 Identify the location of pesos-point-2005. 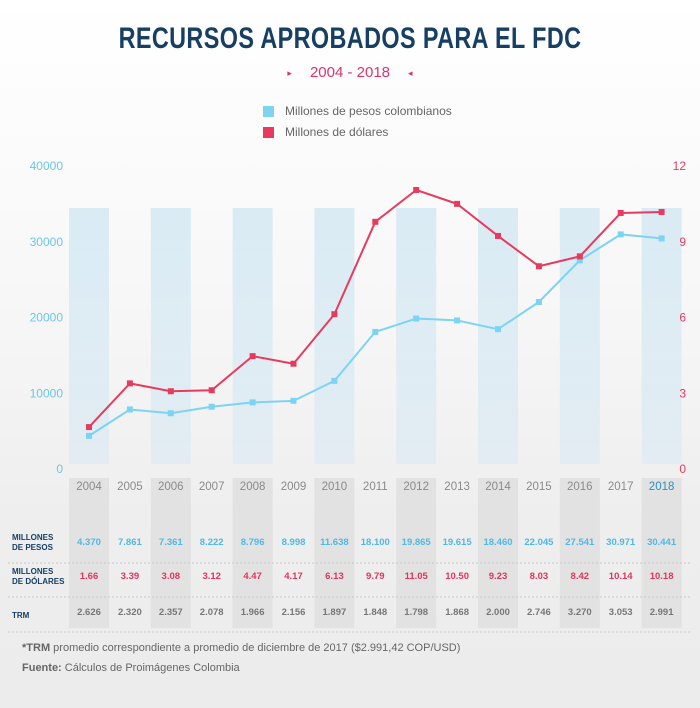
(129, 409).